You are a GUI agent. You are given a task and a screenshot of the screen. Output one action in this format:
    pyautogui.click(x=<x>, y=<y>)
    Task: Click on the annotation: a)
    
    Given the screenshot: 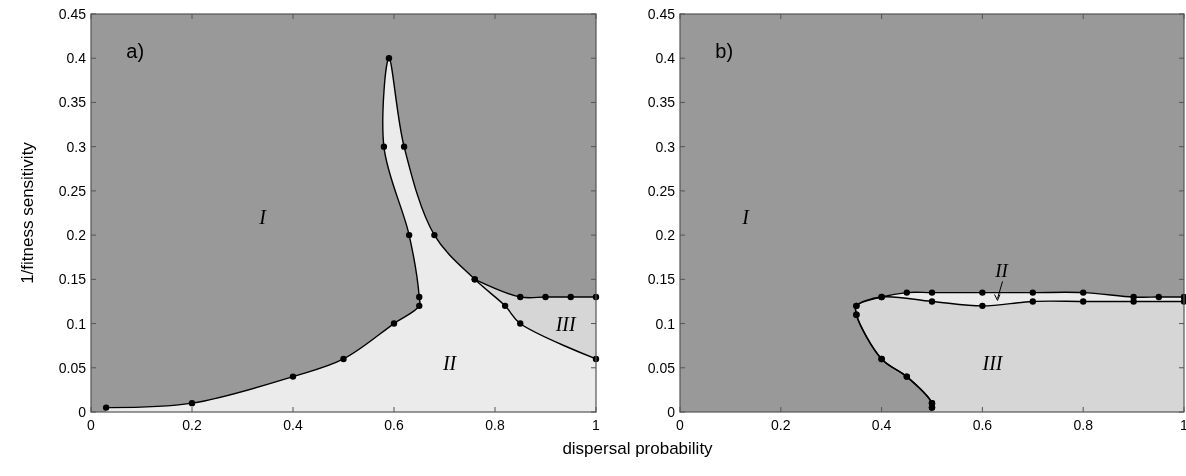 What is the action you would take?
    pyautogui.click(x=135, y=51)
    